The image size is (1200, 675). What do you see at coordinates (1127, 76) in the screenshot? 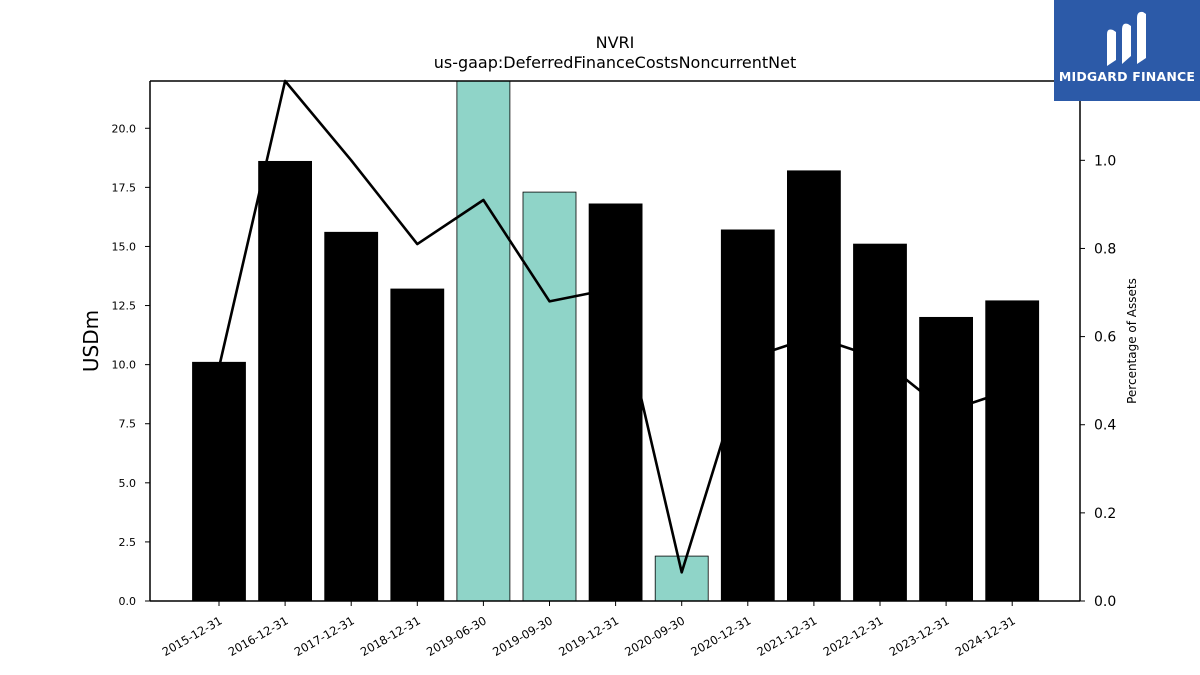
I see `logo-text: MIDGARD FINANCE` at bounding box center [1127, 76].